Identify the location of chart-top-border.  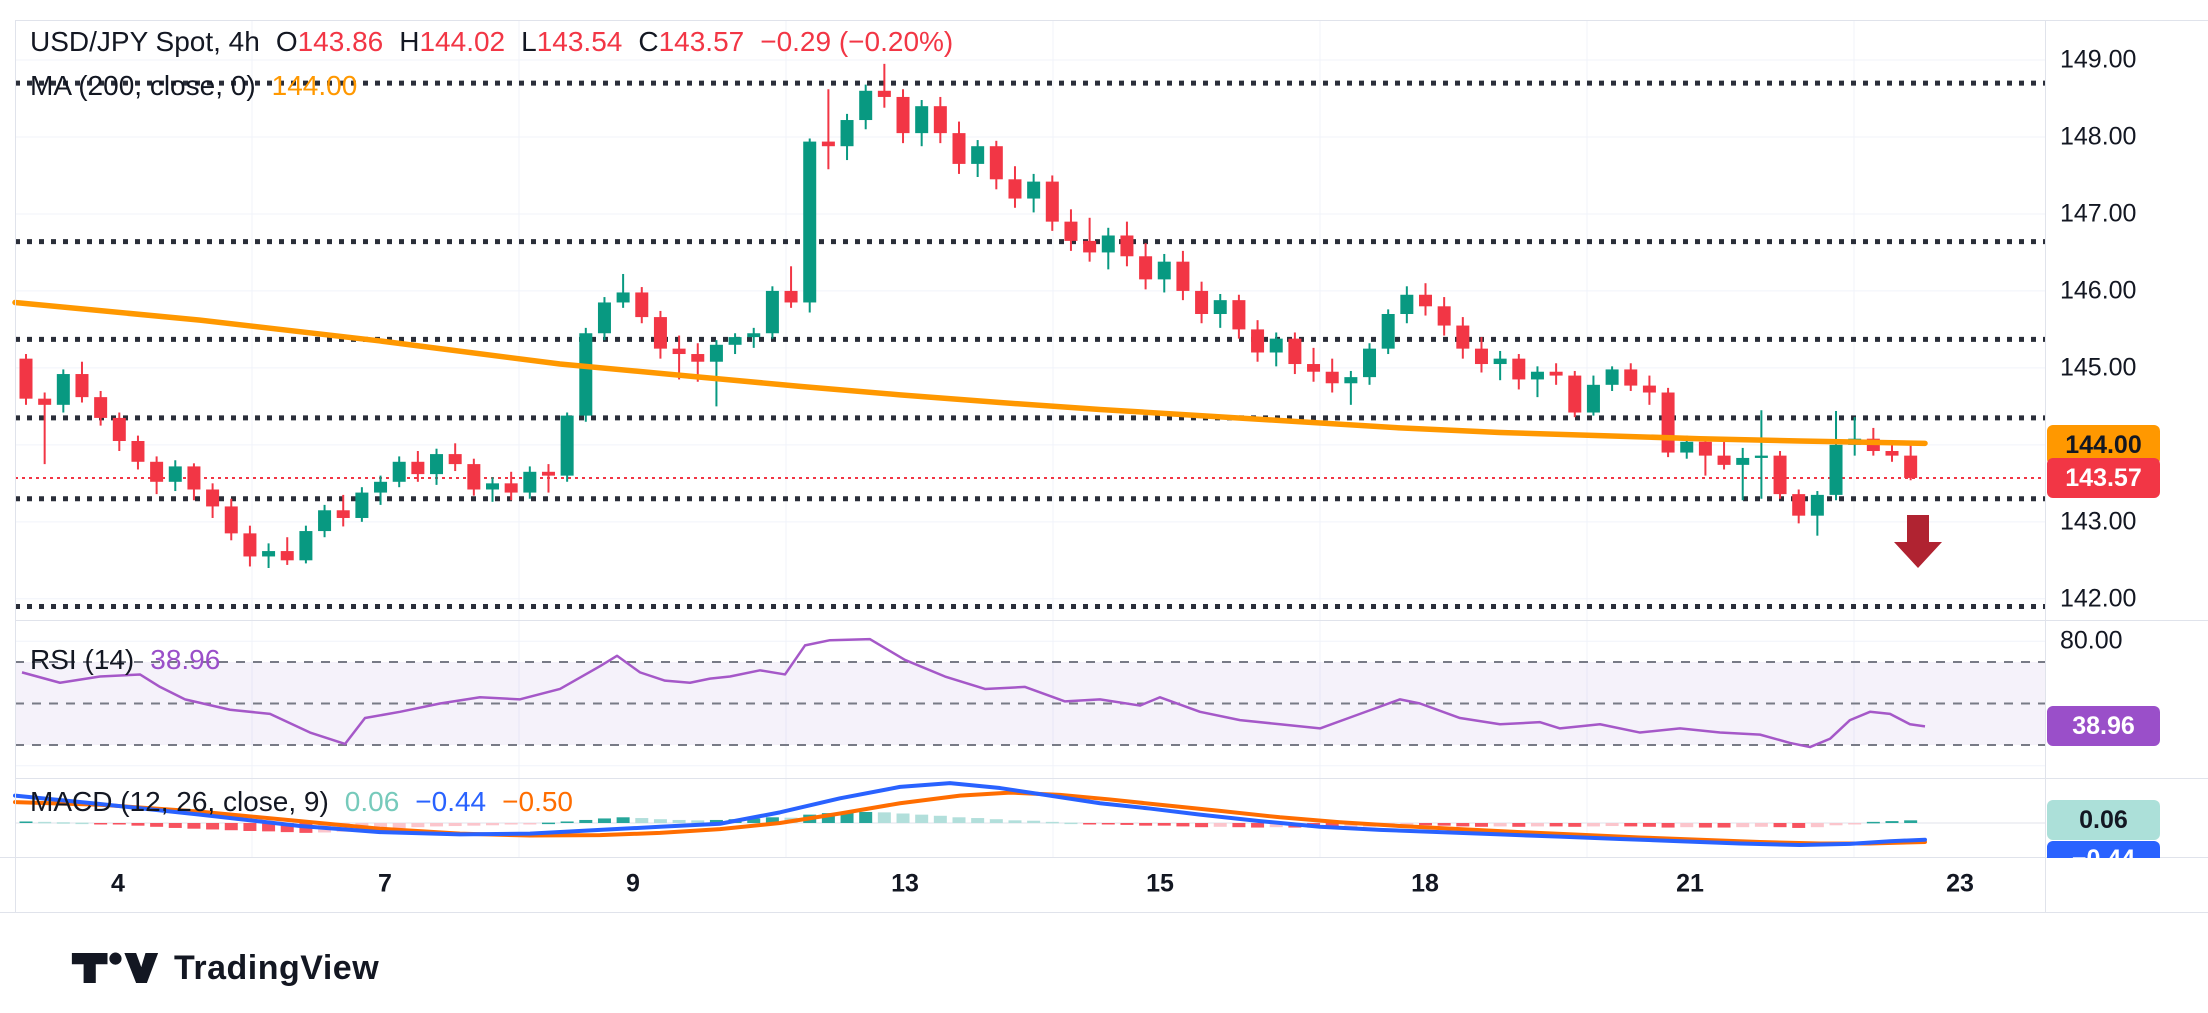
(1111, 20).